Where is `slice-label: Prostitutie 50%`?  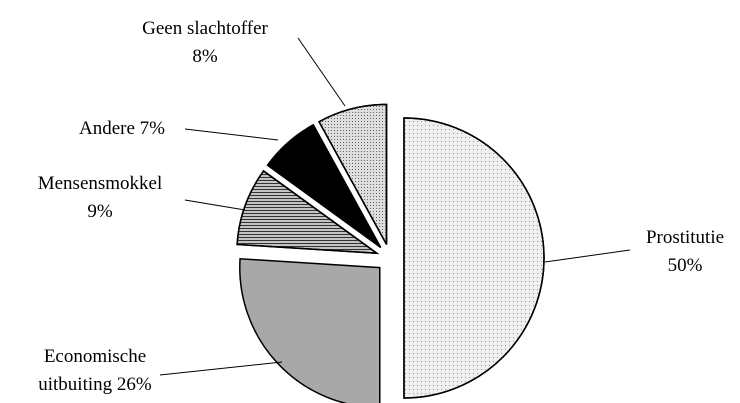 slice-label: Prostitutie 50% is located at coordinates (682, 252).